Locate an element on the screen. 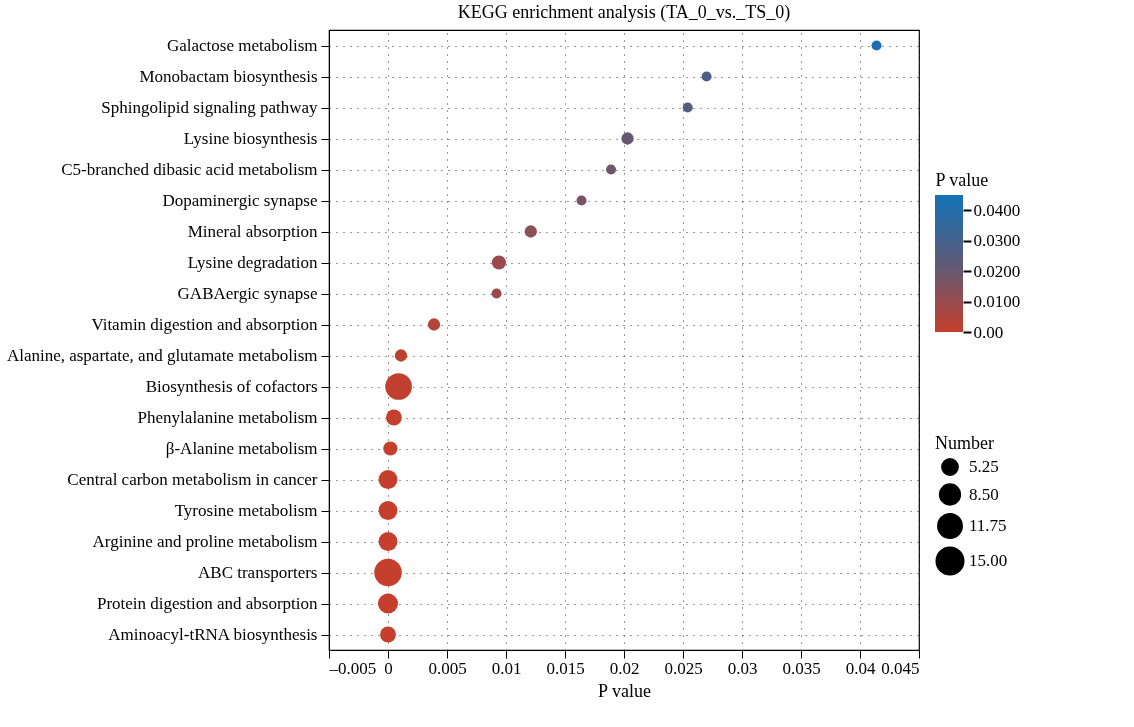 The height and width of the screenshot is (727, 1134). color-bar-label: 0.0200 is located at coordinates (997, 271).